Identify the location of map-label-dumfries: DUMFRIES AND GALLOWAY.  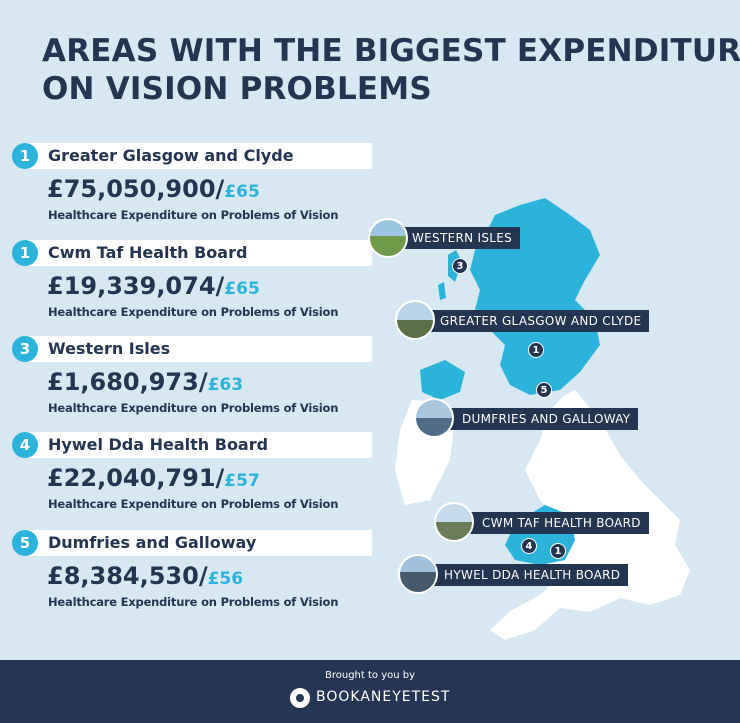
(535, 419).